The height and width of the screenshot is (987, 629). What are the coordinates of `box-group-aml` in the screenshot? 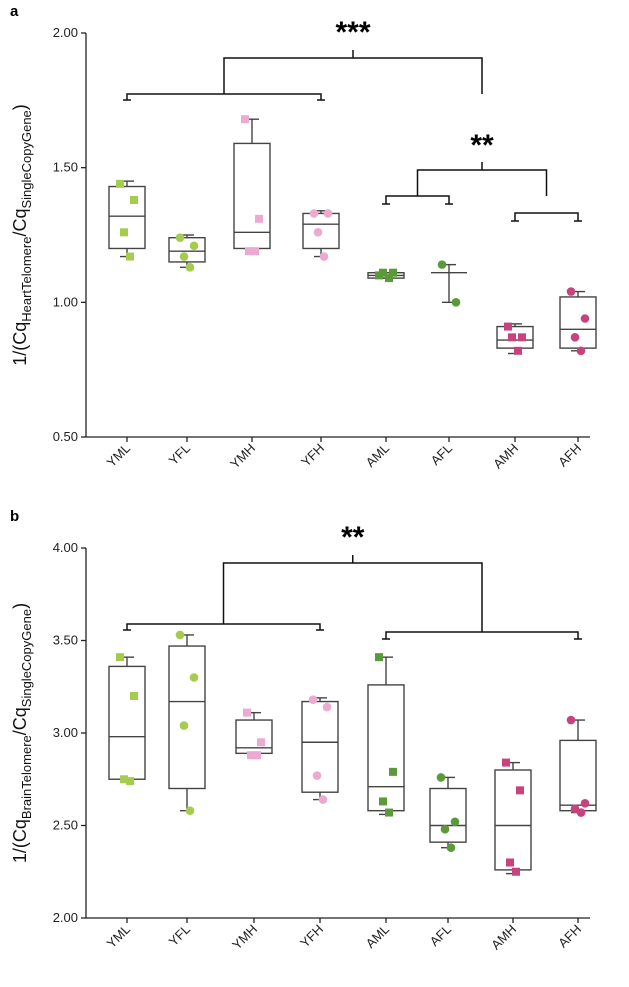 It's located at (386, 275).